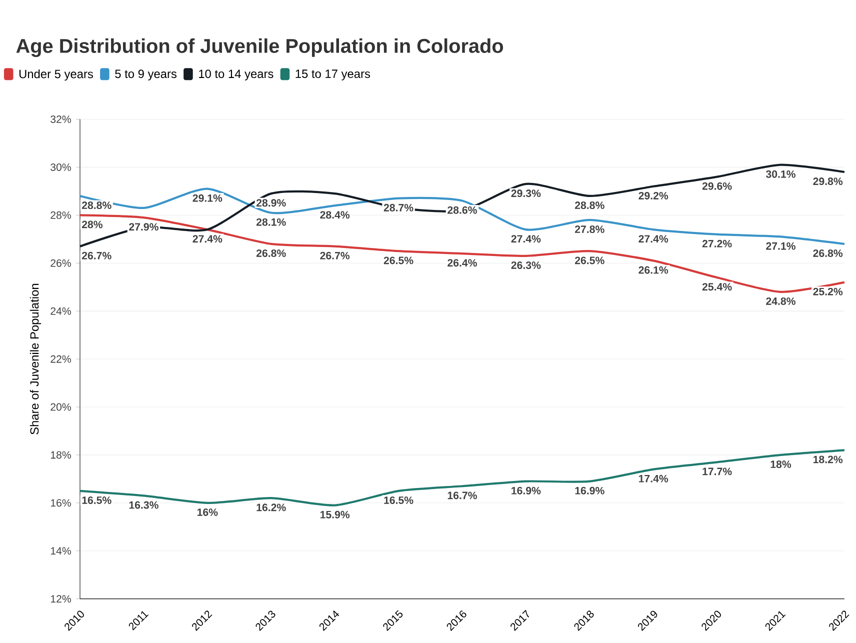 The width and height of the screenshot is (856, 643). What do you see at coordinates (828, 292) in the screenshot?
I see `data-label: 25.2%` at bounding box center [828, 292].